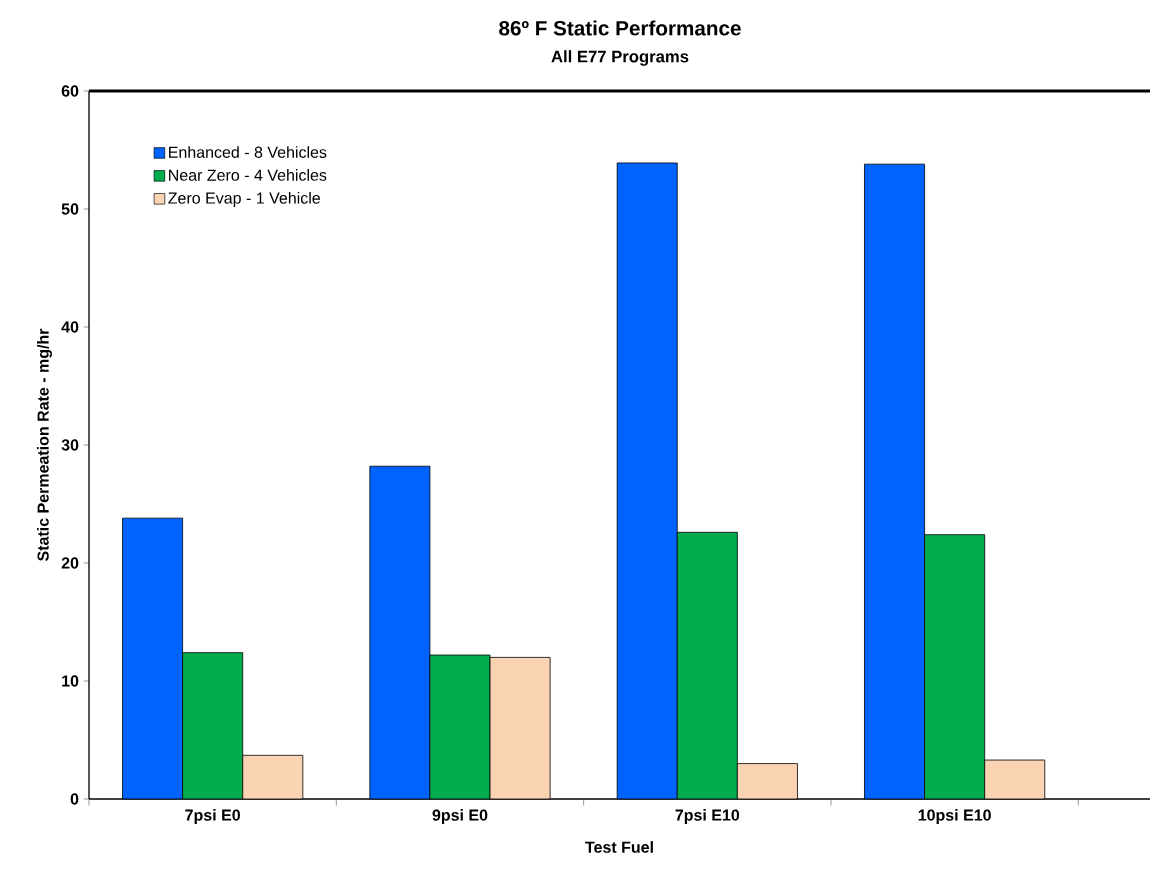 This screenshot has width=1150, height=880. Describe the element at coordinates (70, 327) in the screenshot. I see `y-tick-label: 40` at that location.